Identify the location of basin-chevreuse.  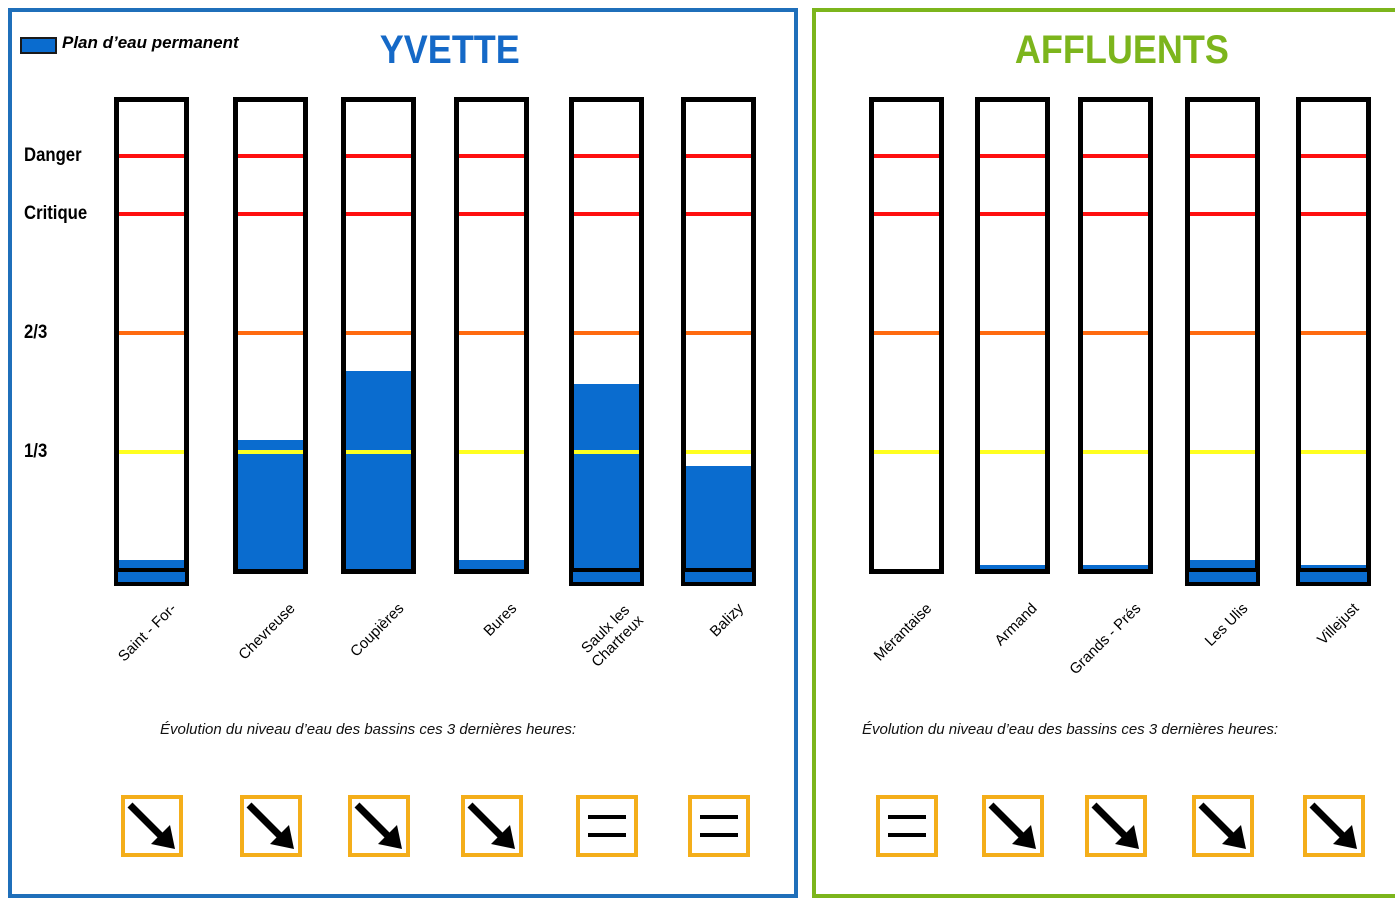
(270, 335).